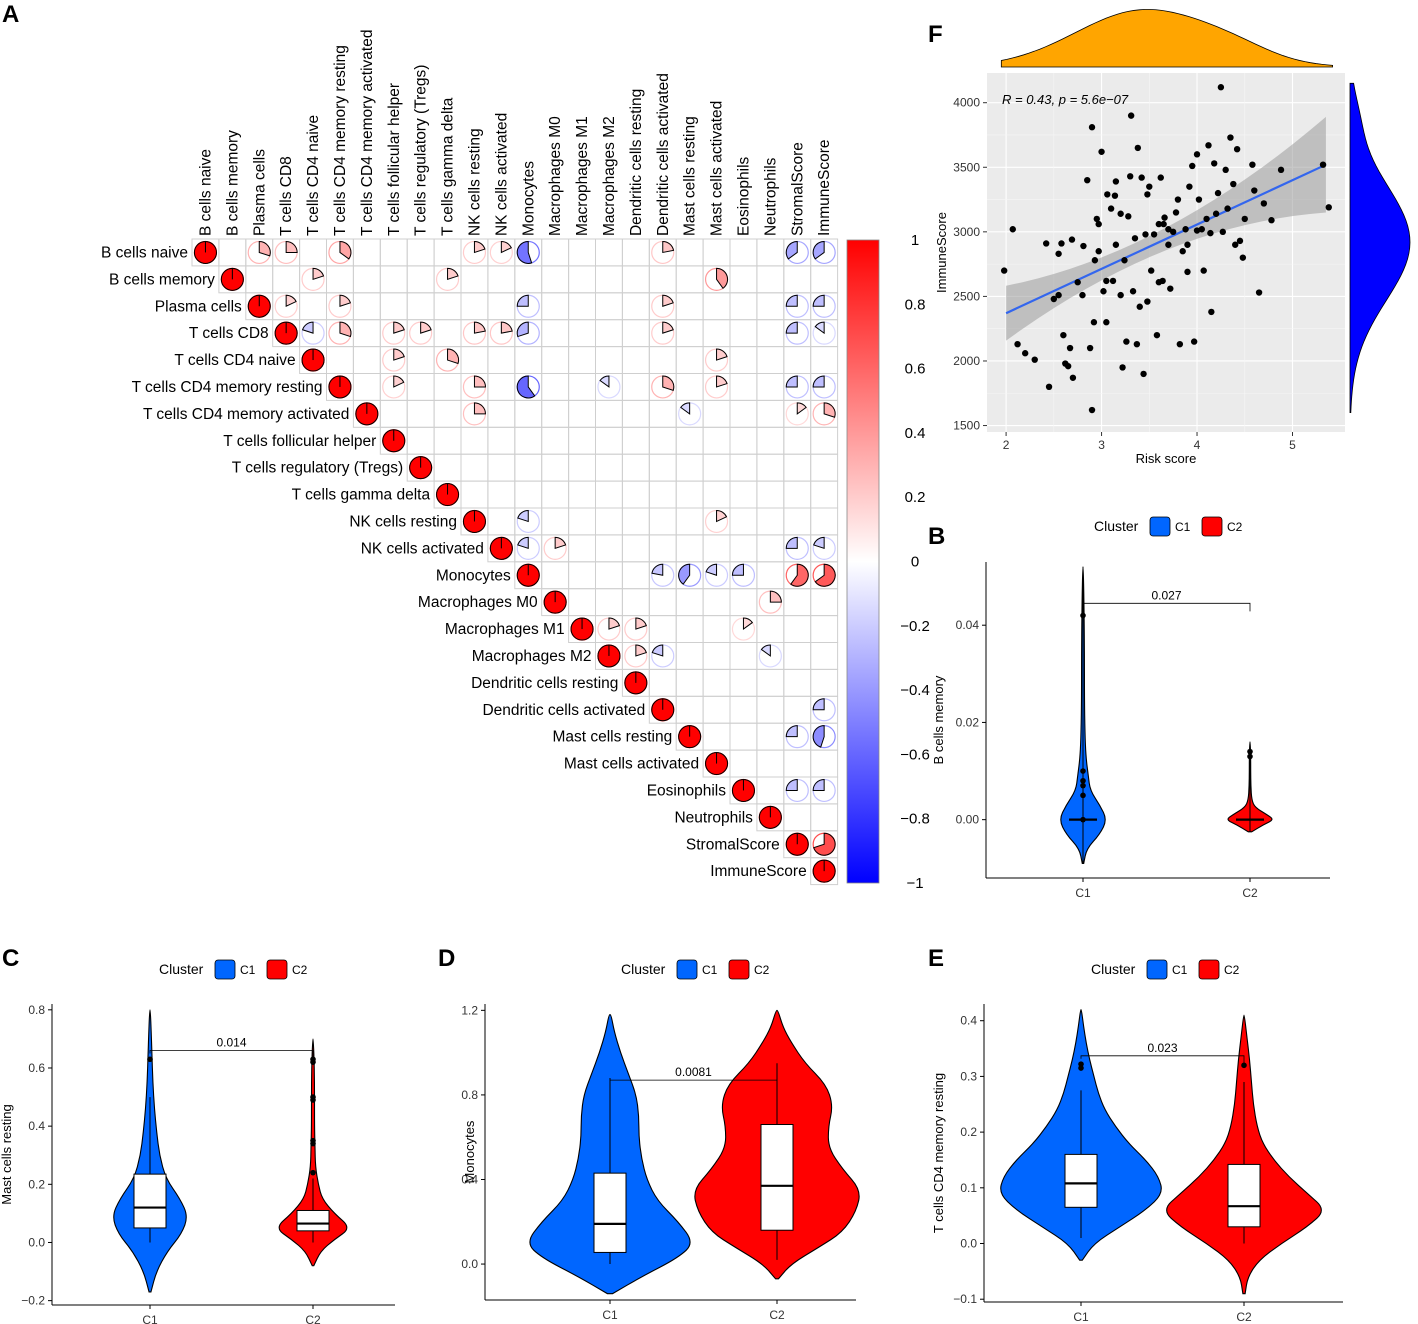  Describe the element at coordinates (231, 1043) in the screenshot. I see `p-value-label: 0.014` at that location.